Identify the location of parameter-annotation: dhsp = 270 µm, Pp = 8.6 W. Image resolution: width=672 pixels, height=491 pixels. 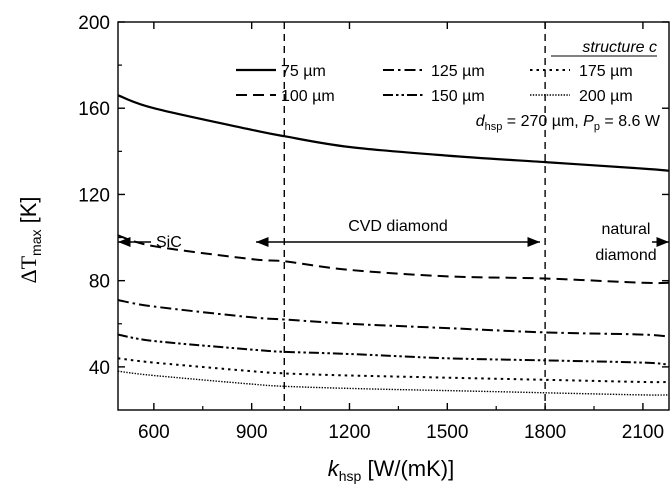
(568, 123).